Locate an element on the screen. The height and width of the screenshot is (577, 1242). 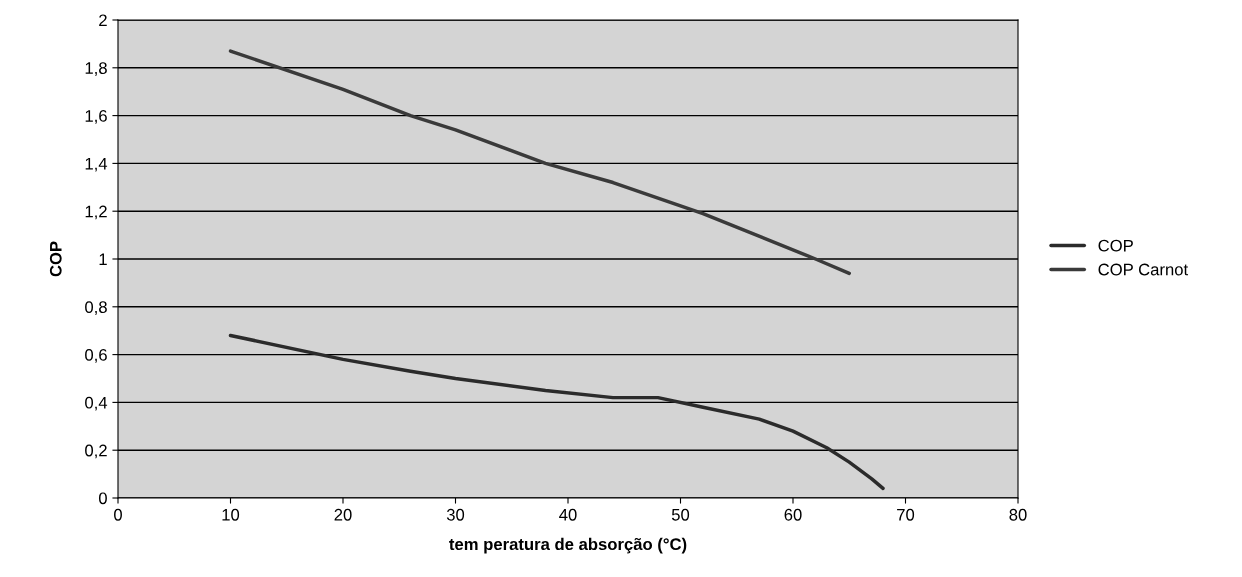
y-tick-label: 0,6 is located at coordinates (96, 356).